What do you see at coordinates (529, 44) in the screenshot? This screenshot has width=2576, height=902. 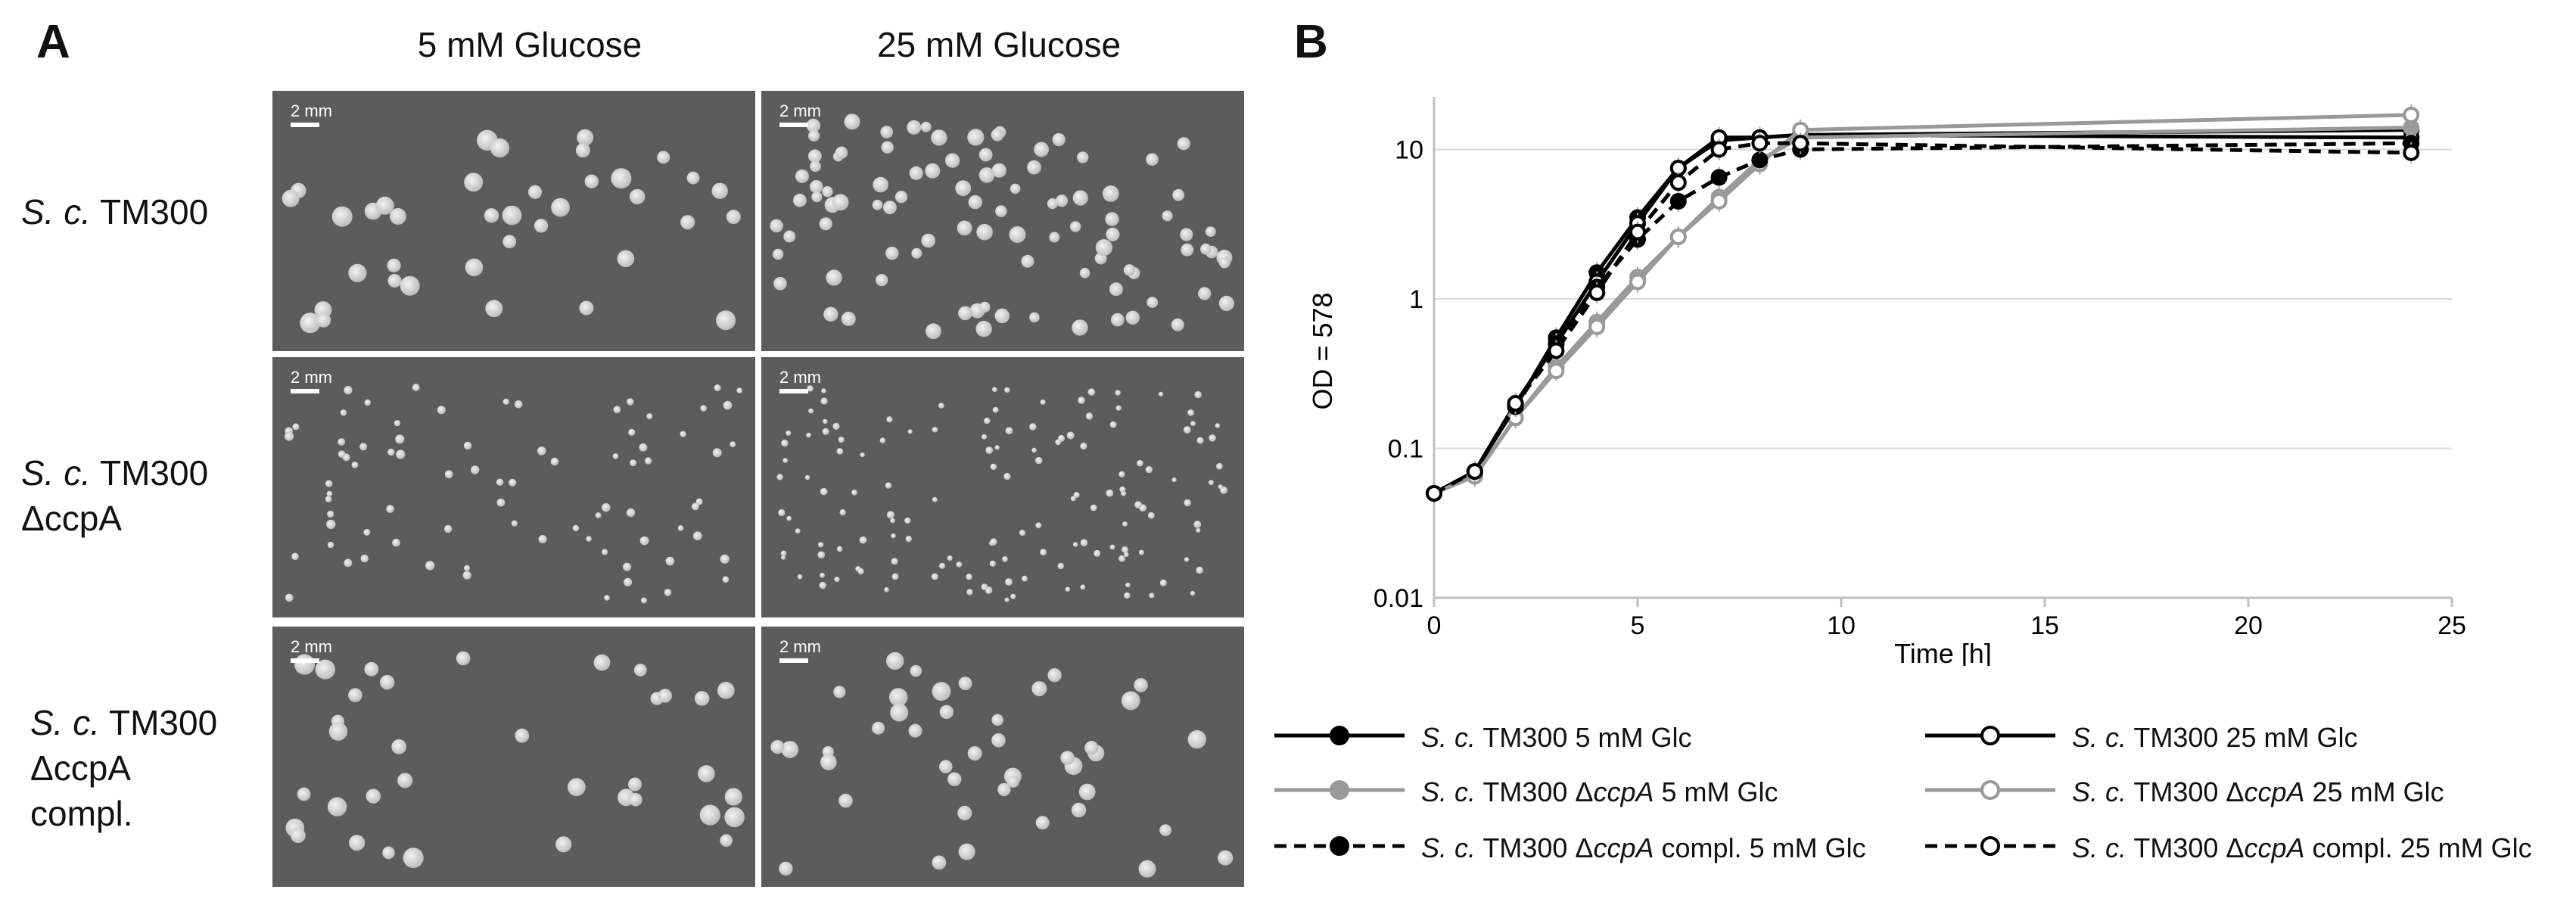 I see `column-header-5mm: 5 mM Glucose` at bounding box center [529, 44].